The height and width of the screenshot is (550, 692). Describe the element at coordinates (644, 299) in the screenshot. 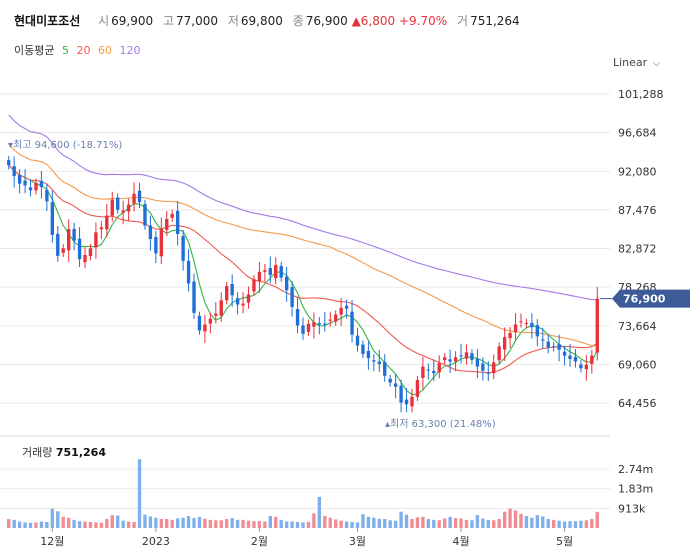

I see `current-price-label: 76,900` at that location.